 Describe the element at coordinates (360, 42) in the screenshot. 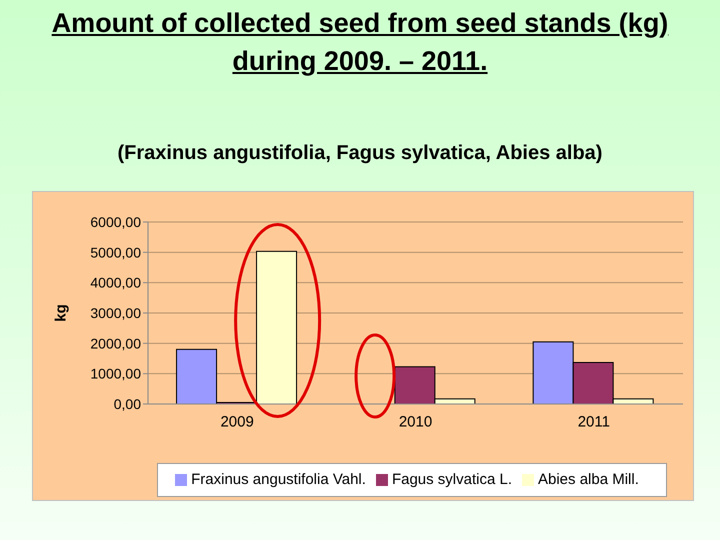

I see `chart-title: Amount of collected seed from seed stands (kg) during 2009. – 2011.` at that location.